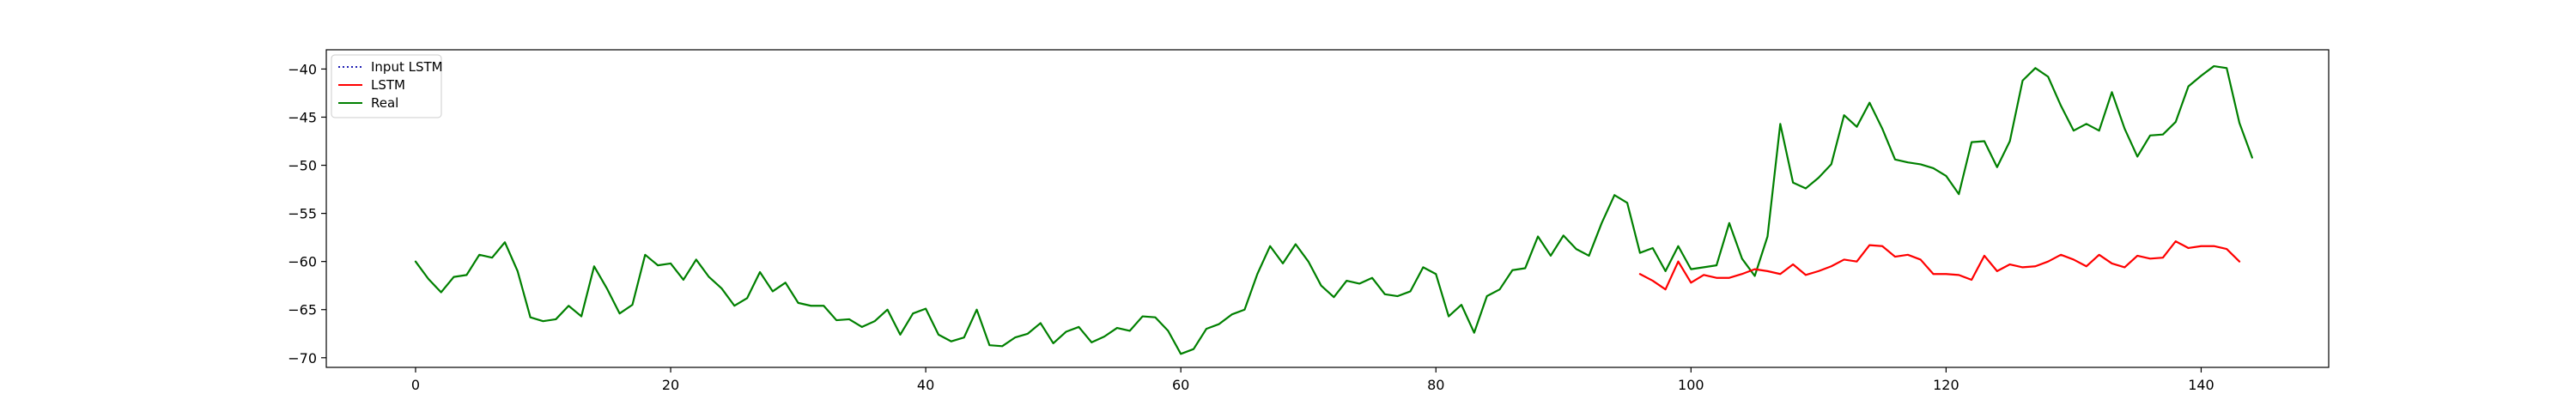  What do you see at coordinates (1939, 265) in the screenshot?
I see `series-line-lstm` at bounding box center [1939, 265].